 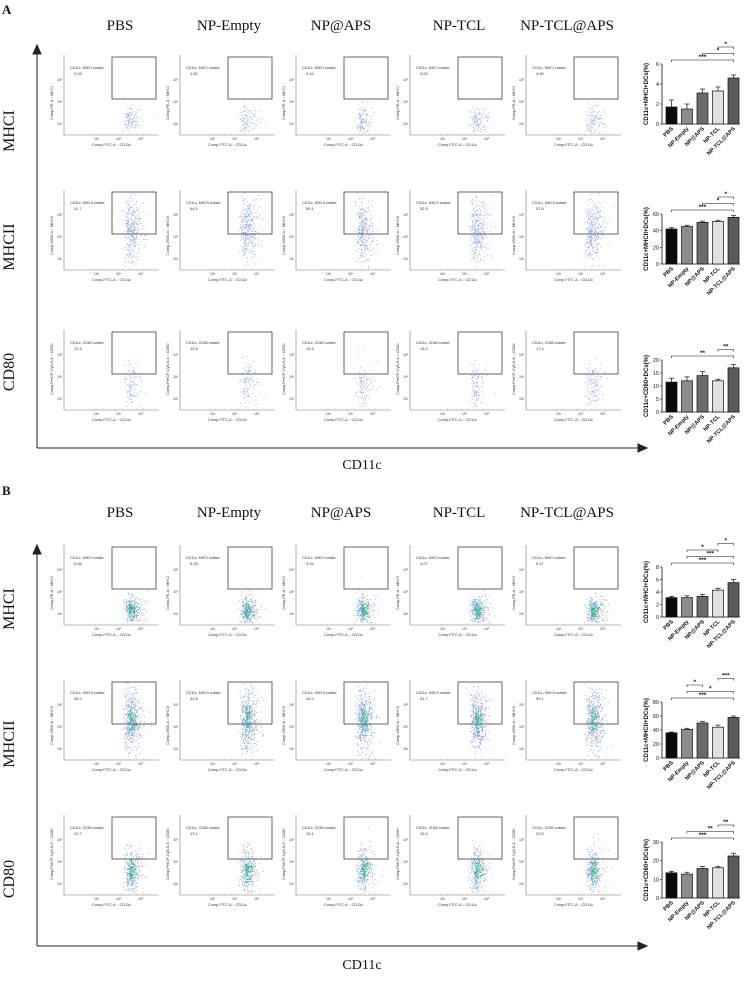 What do you see at coordinates (37, 49) in the screenshot?
I see `arrowhead-icon` at bounding box center [37, 49].